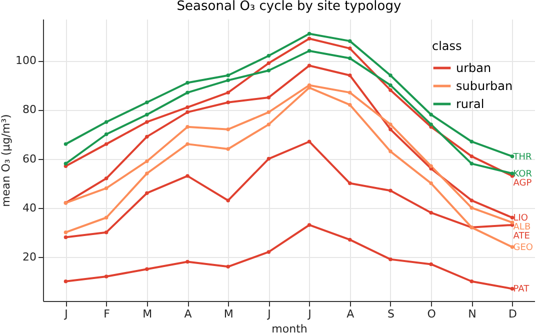 The width and height of the screenshot is (550, 336). Describe the element at coordinates (521, 289) in the screenshot. I see `annotation: PAT` at that location.